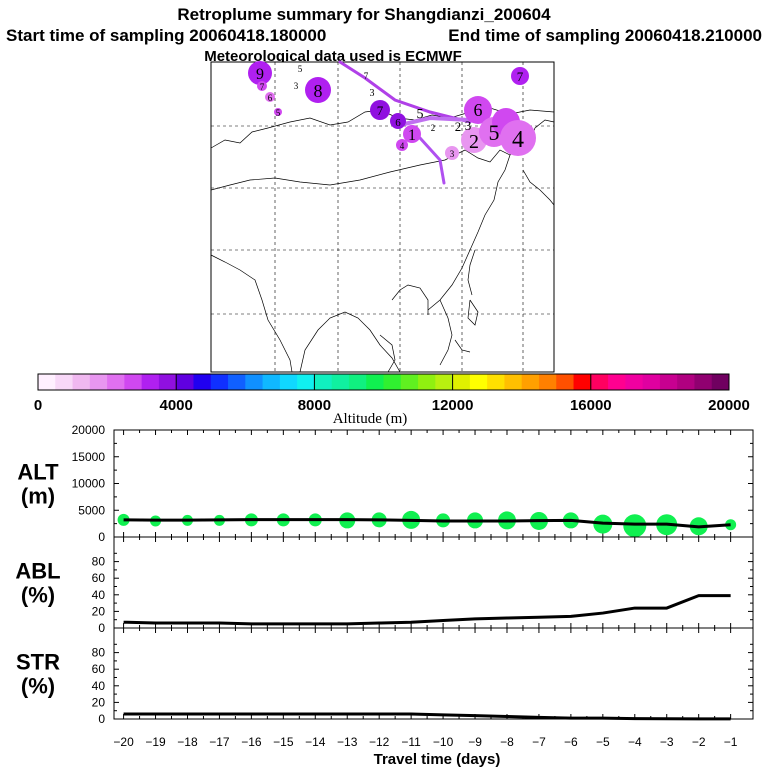  Describe the element at coordinates (38, 405) in the screenshot. I see `colorbar-tick-label: 0` at that location.